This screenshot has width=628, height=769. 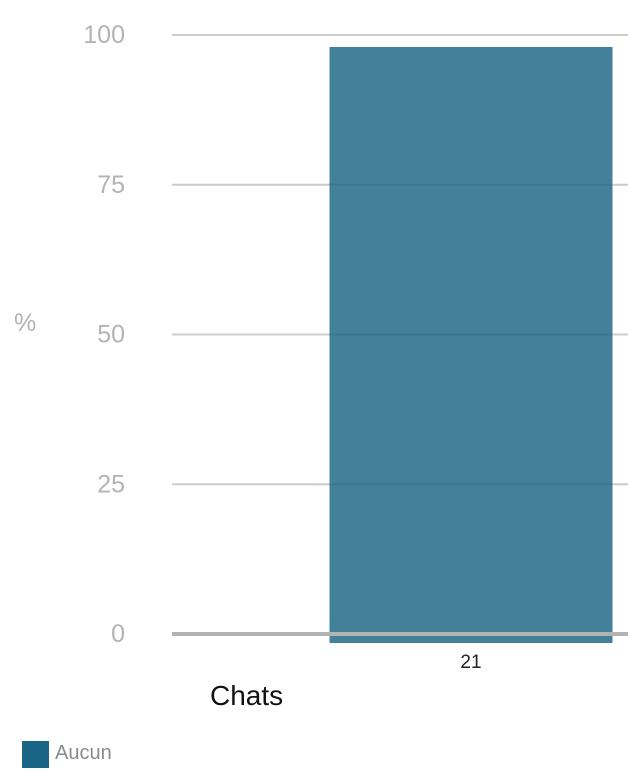 I want to click on y-tick-label: 50, so click(x=111, y=335).